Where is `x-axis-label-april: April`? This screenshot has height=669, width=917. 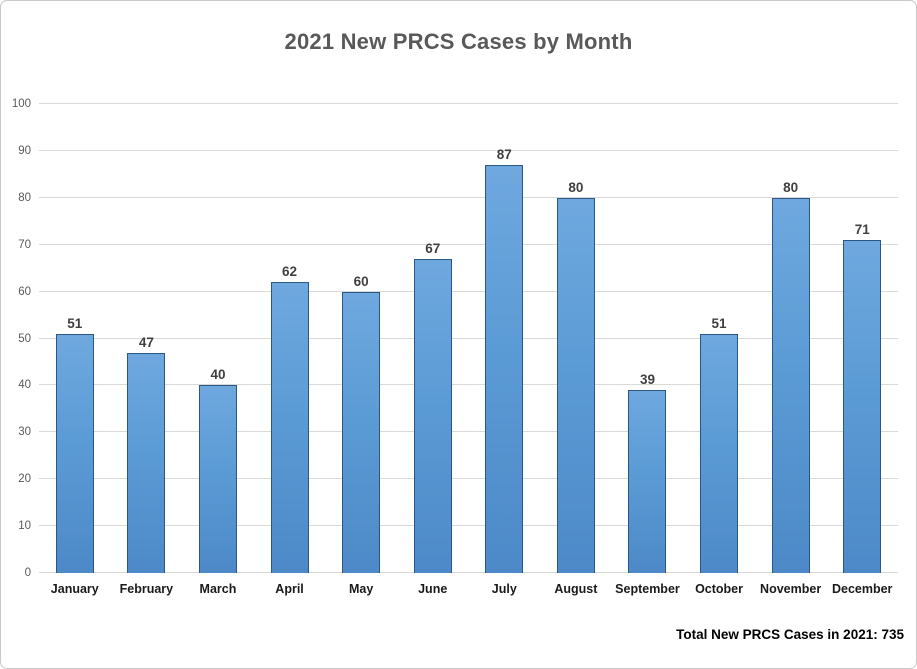
x-axis-label-april: April is located at coordinates (289, 589).